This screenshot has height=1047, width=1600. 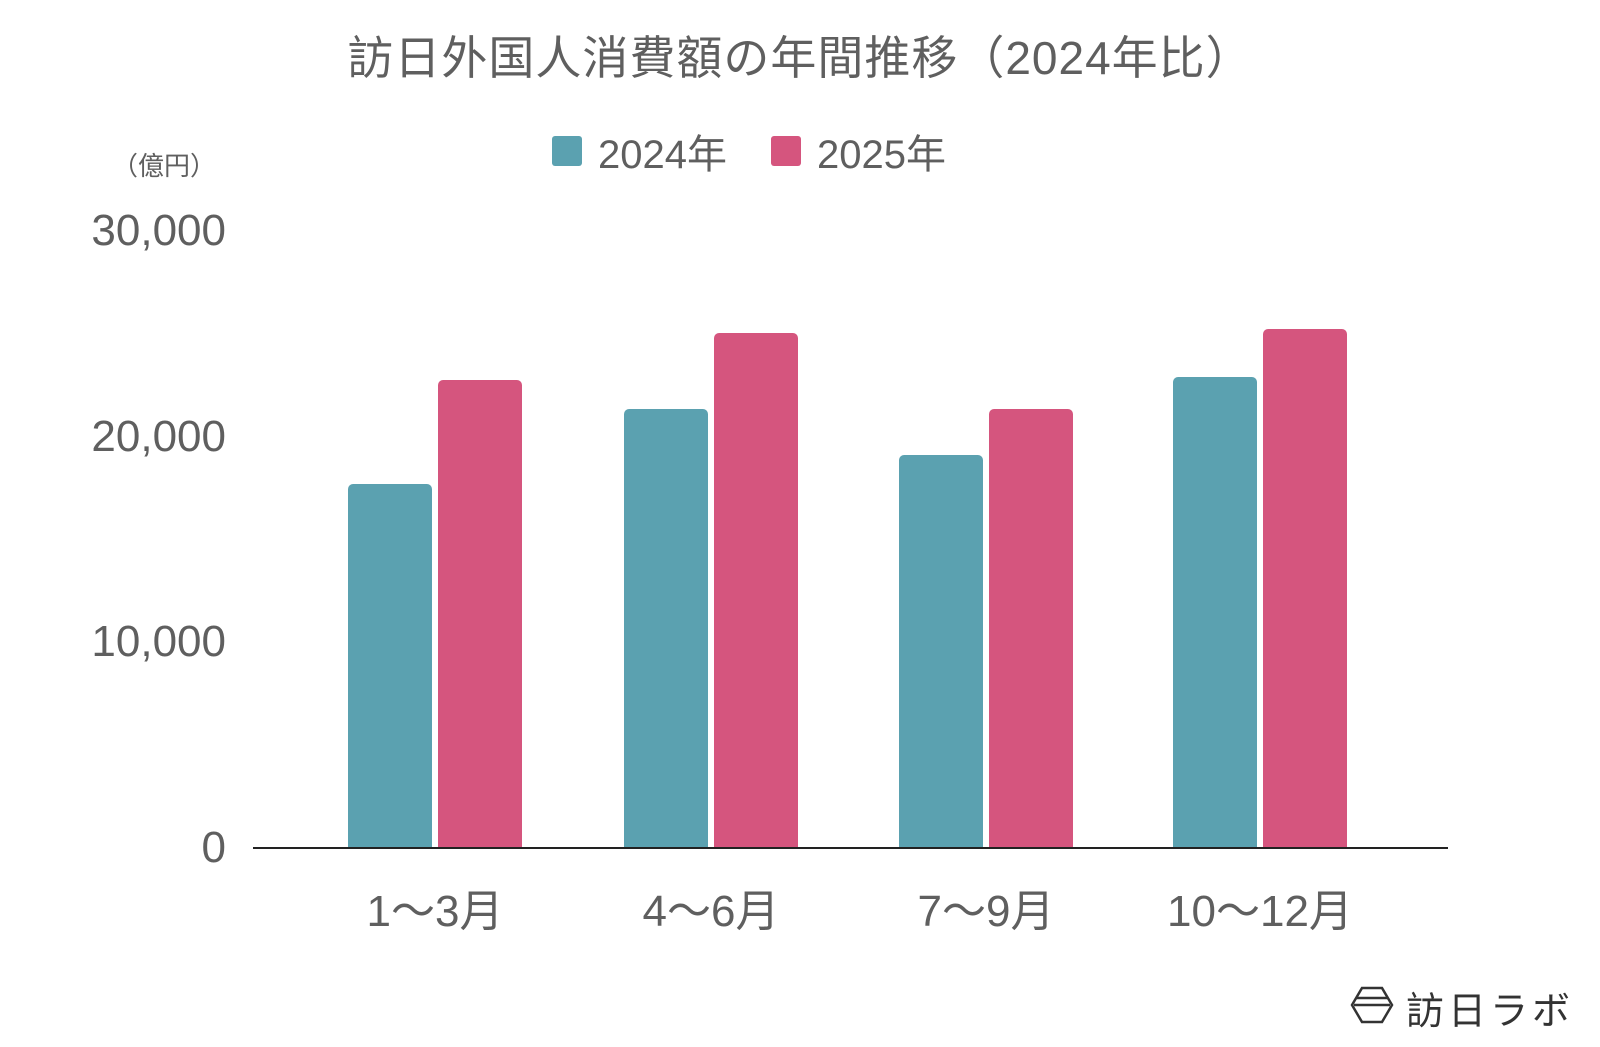 I want to click on legend-item-2024: 2024年, so click(x=639, y=151).